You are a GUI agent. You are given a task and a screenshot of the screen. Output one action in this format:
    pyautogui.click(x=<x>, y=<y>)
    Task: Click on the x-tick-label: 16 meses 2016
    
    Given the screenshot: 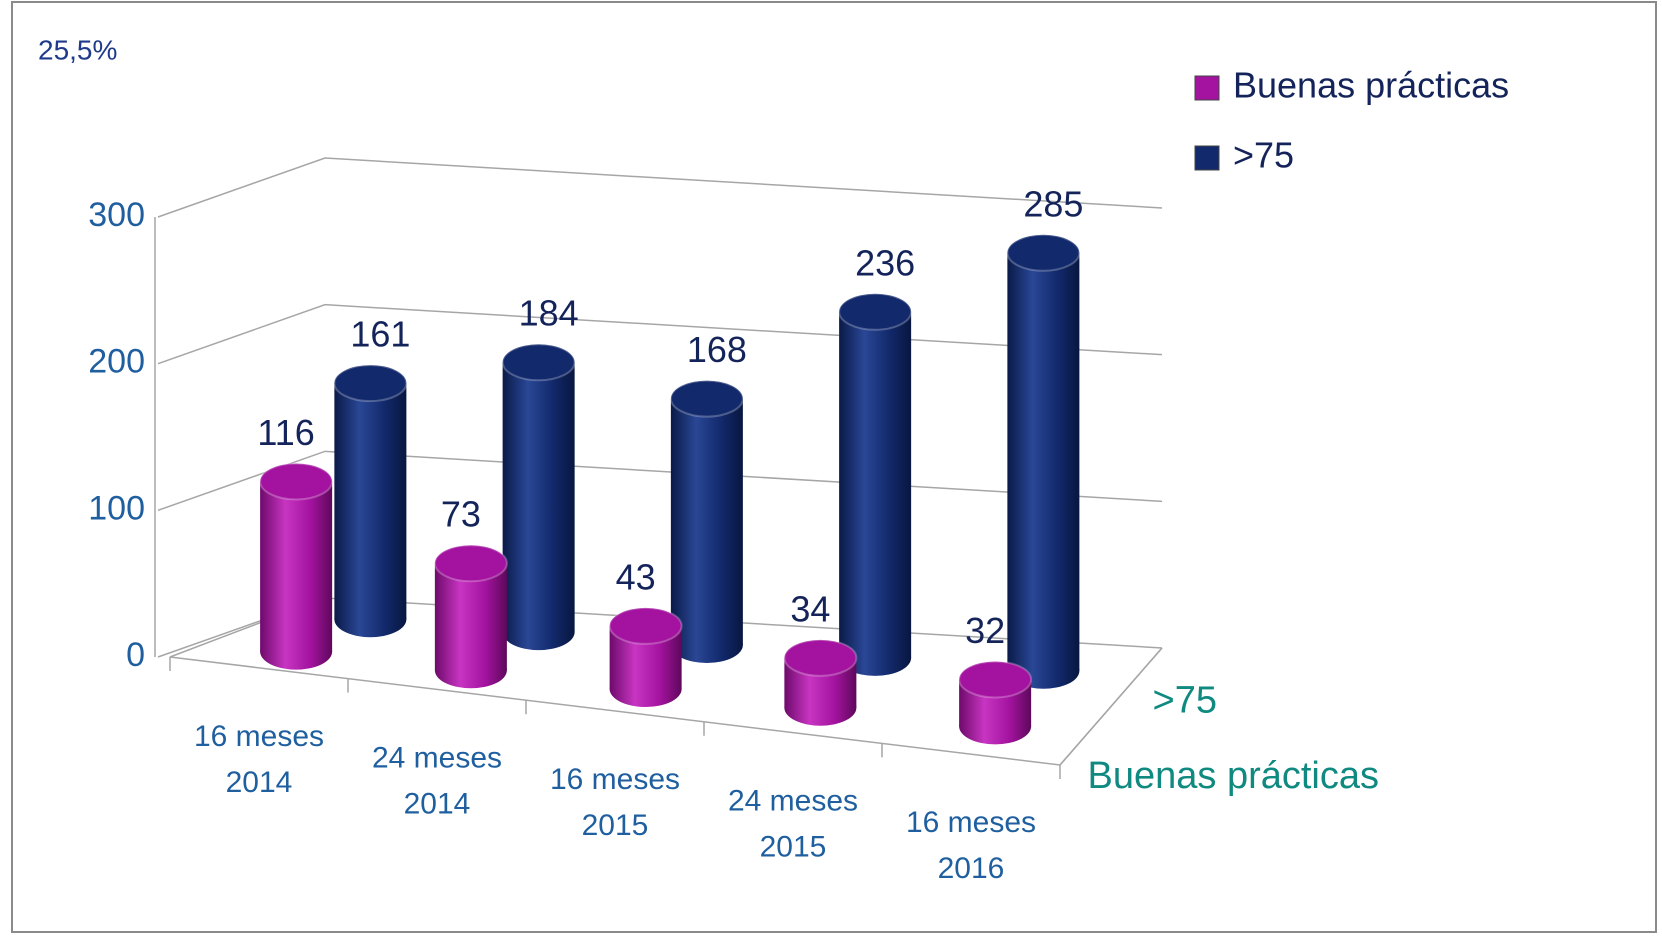 What is the action you would take?
    pyautogui.click(x=971, y=845)
    